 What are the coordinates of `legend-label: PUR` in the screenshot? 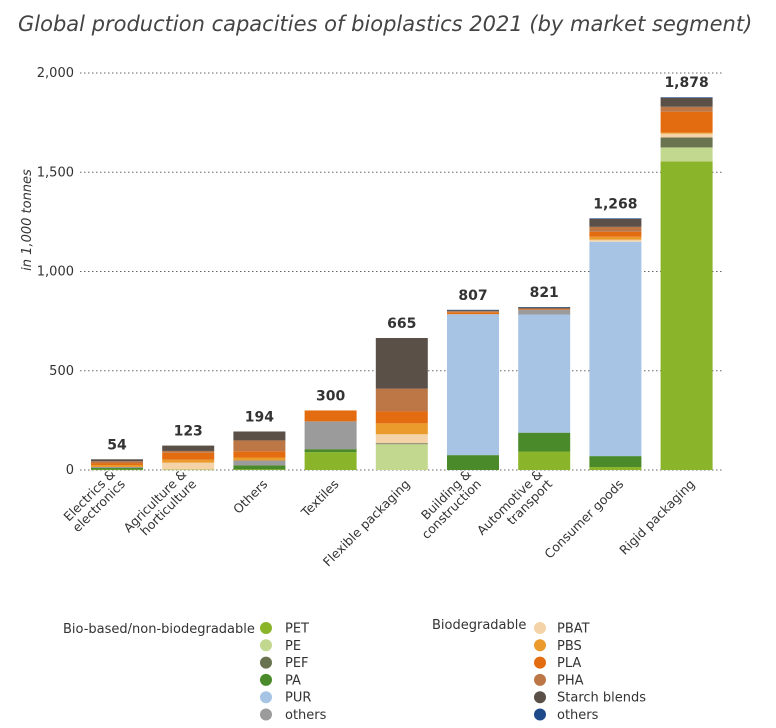 It's located at (298, 698).